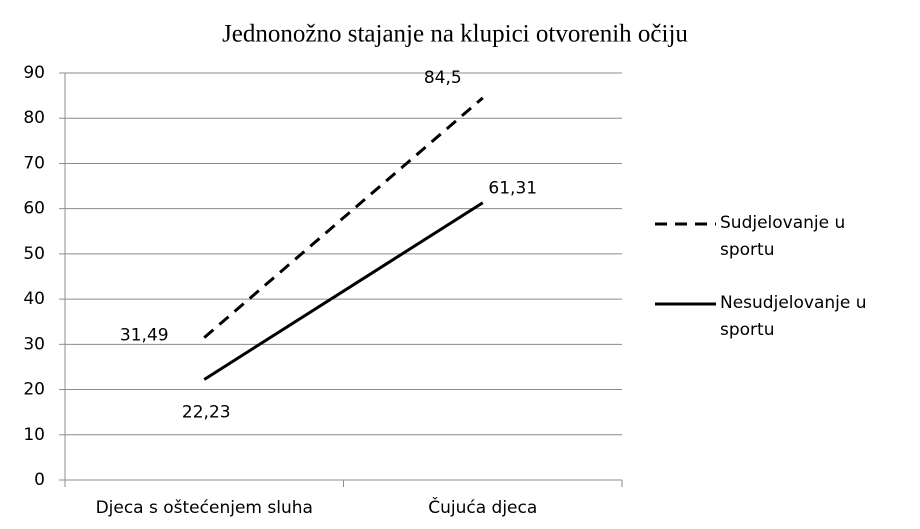 The image size is (920, 529). What do you see at coordinates (206, 412) in the screenshot?
I see `data-label: 22,23` at bounding box center [206, 412].